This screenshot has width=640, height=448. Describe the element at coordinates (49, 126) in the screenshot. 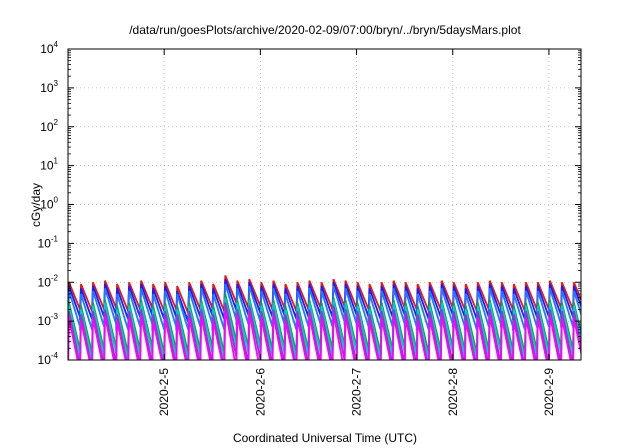

I see `y-tick-label: 10²` at that location.